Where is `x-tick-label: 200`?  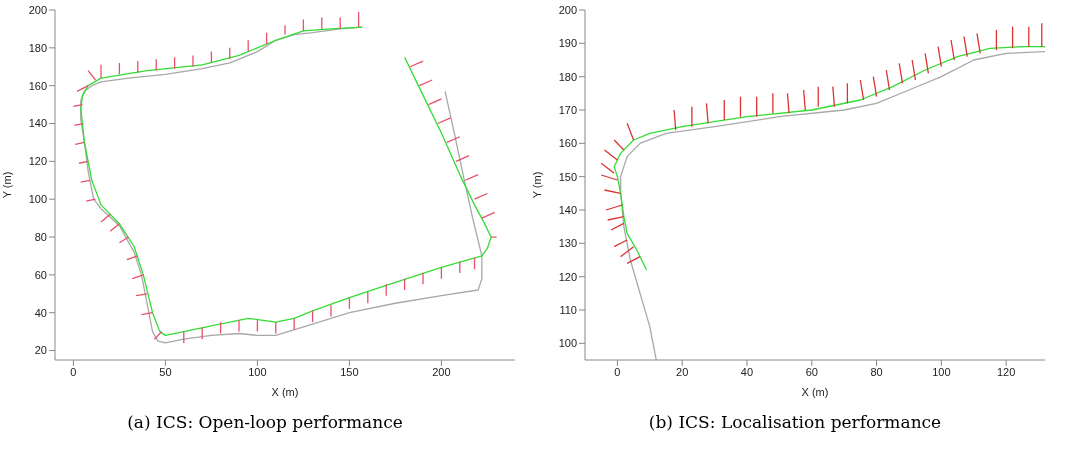
x-tick-label: 200 is located at coordinates (441, 371).